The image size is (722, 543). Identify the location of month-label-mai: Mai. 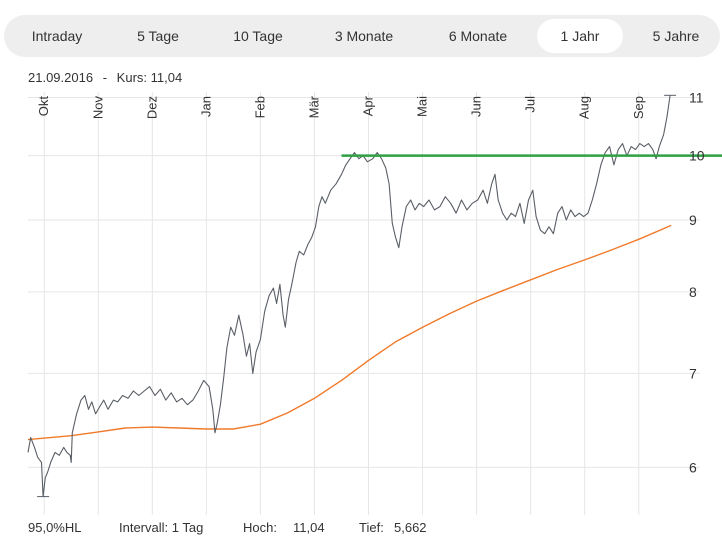
(422, 106).